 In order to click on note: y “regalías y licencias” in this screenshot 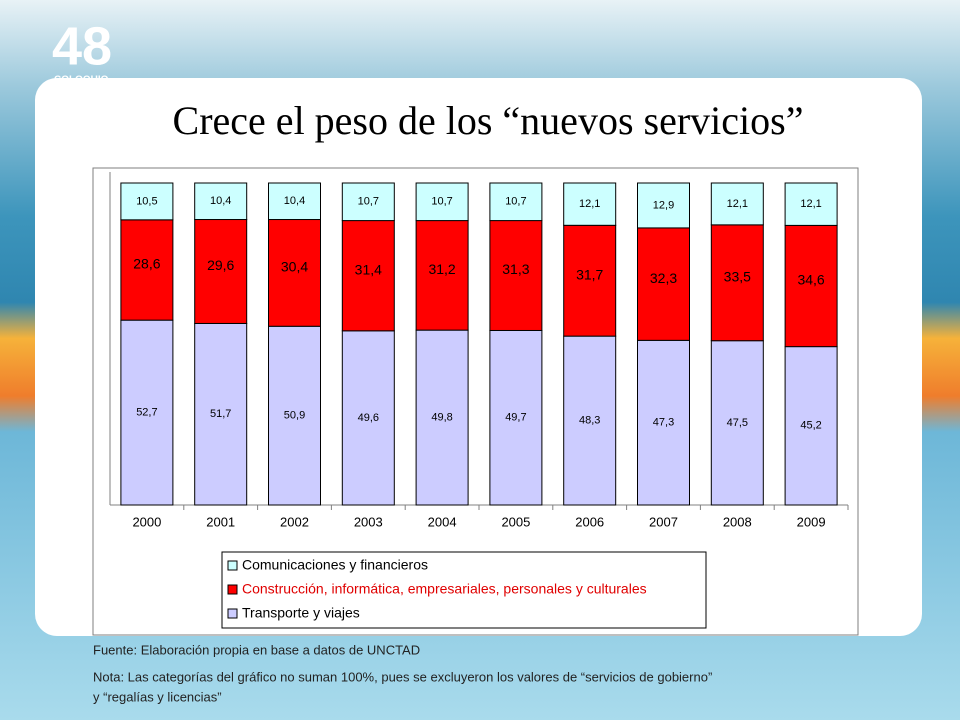, I will do `click(157, 696)`.